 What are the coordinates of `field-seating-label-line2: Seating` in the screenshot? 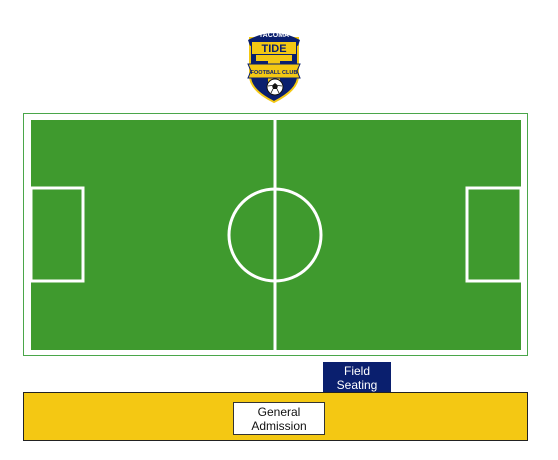 It's located at (357, 385).